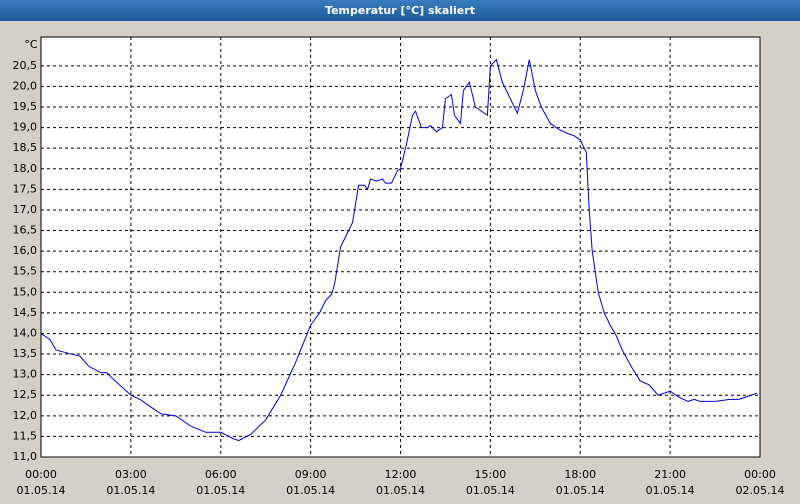  What do you see at coordinates (25, 147) in the screenshot?
I see `y-tick-label: 18,5` at bounding box center [25, 147].